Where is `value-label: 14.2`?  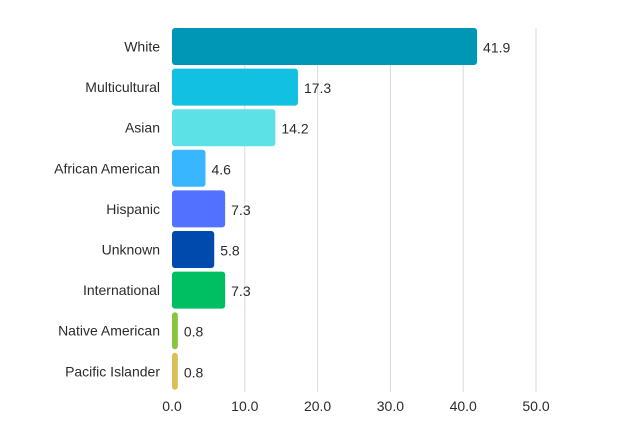
value-label: 14.2 is located at coordinates (294, 129).